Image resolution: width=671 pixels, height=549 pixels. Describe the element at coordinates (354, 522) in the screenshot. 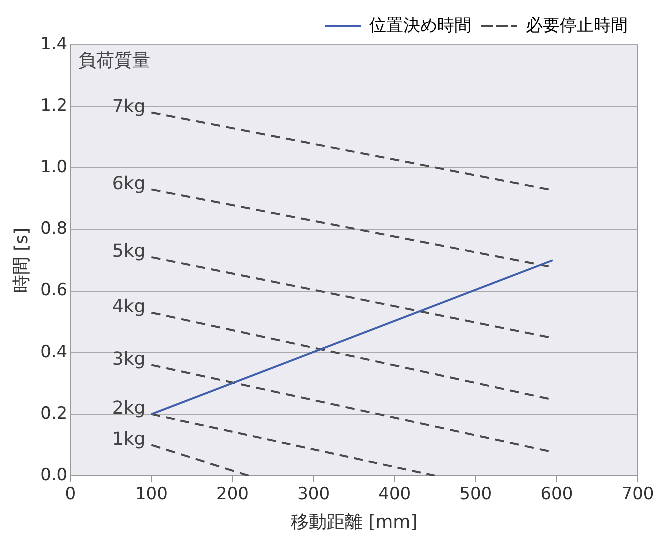

I see `x-axis-title: 移動距離 [mm]` at that location.